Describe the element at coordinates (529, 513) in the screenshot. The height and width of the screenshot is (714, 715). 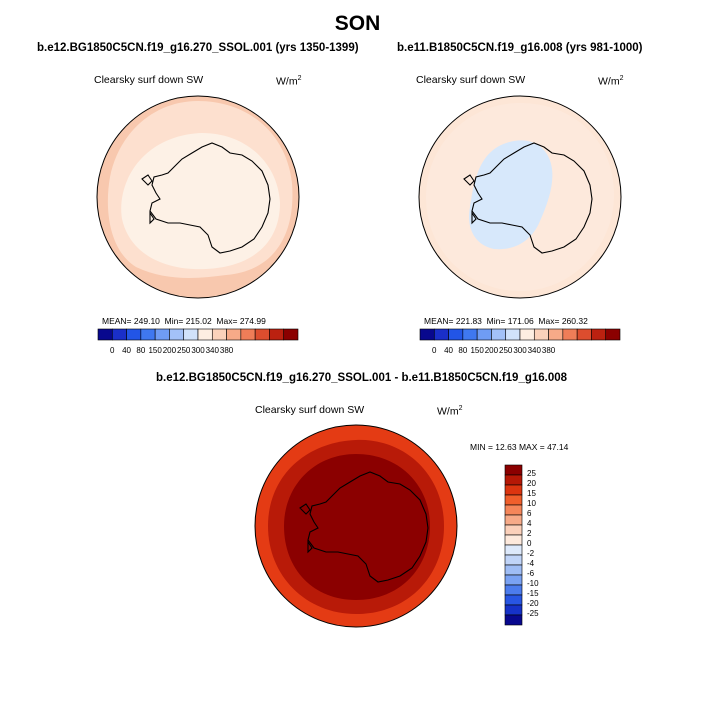
I see `diff-colorbar-label: 6` at that location.